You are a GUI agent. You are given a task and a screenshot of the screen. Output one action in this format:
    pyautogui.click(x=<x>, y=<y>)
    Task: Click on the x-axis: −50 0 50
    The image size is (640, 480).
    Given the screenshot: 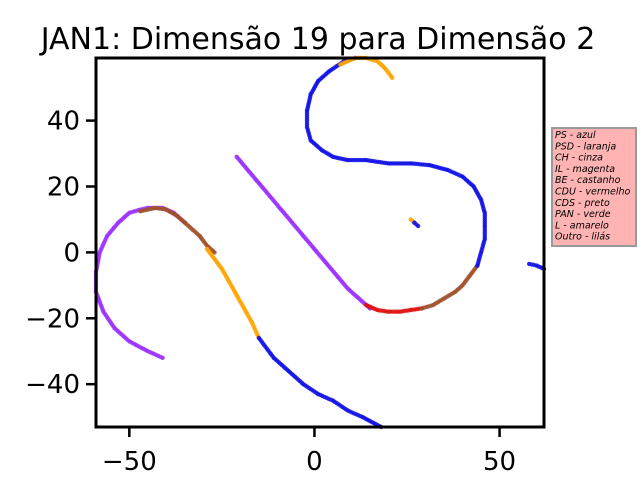 What is the action you would take?
    pyautogui.click(x=309, y=452)
    